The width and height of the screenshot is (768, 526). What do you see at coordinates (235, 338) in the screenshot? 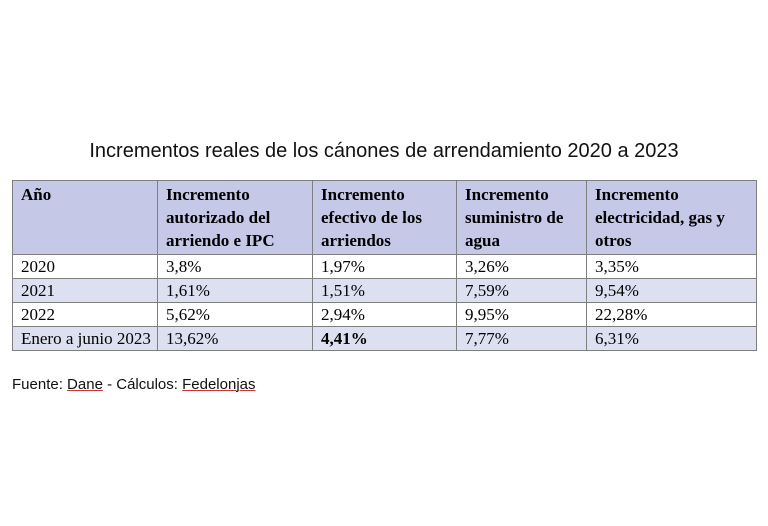
I see `cell-authorized: 13,62%` at bounding box center [235, 338].